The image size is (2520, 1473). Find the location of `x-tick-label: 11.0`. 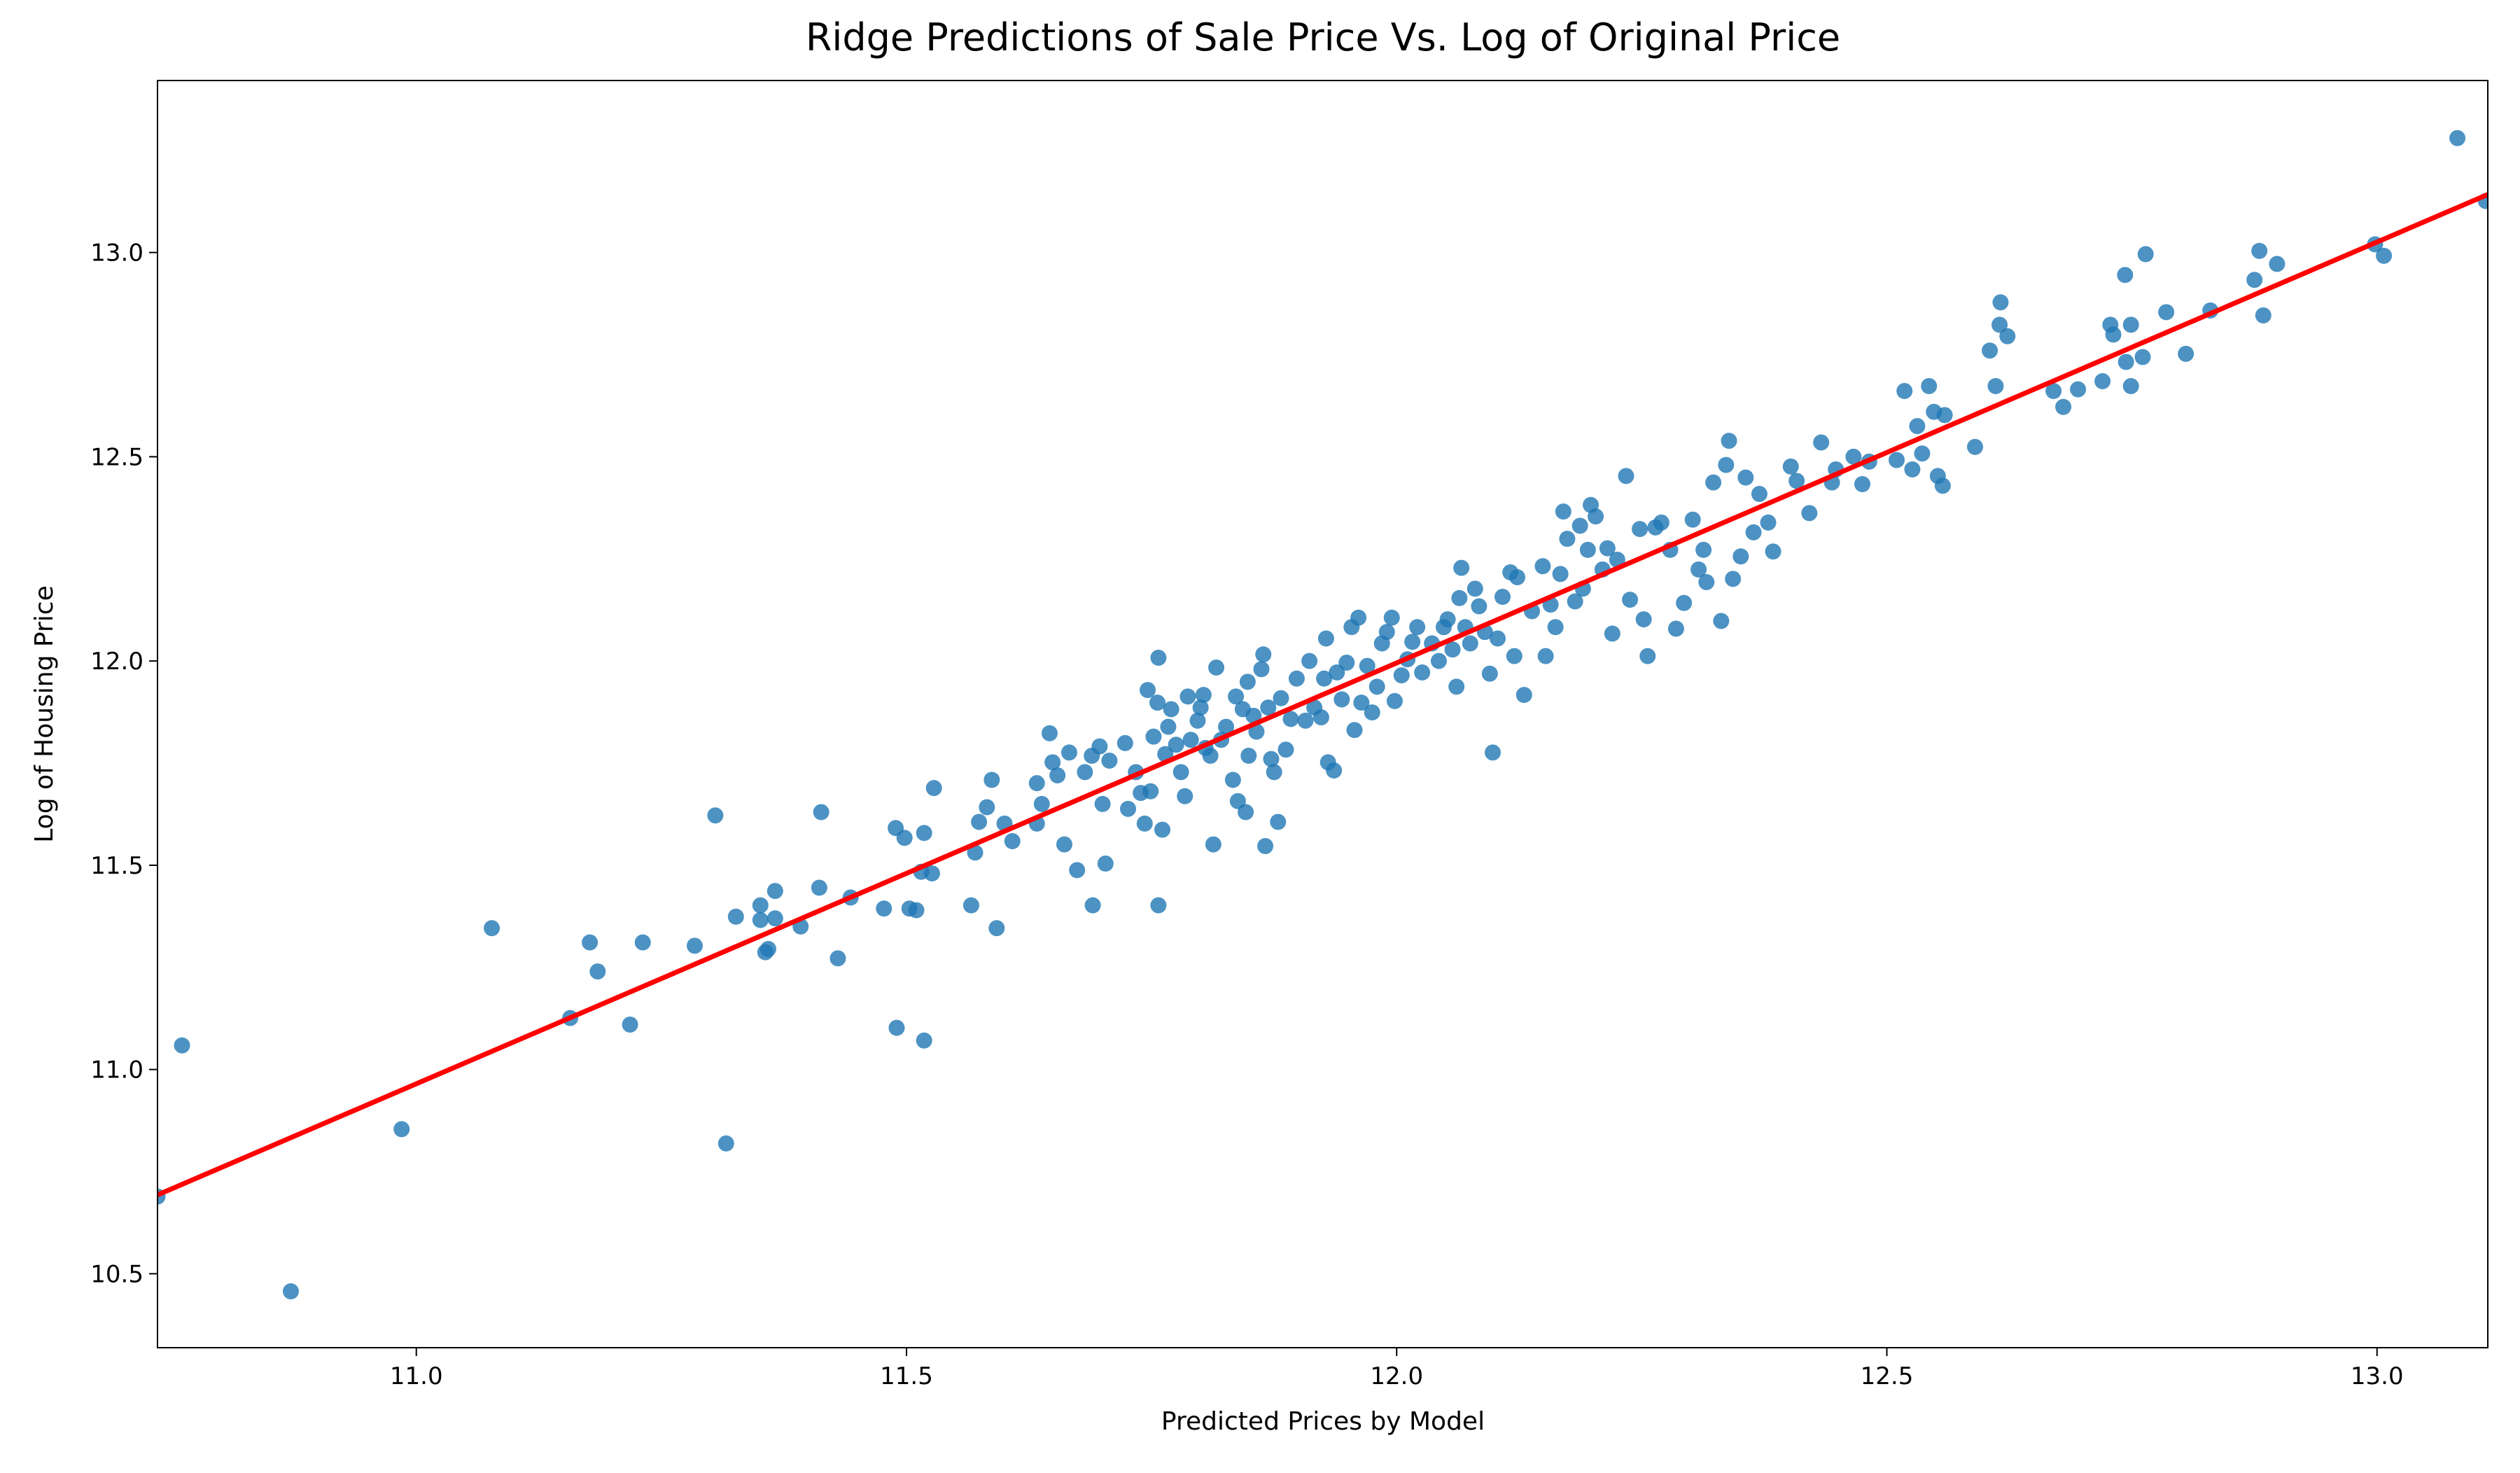

x-tick-label: 11.0 is located at coordinates (416, 1376).